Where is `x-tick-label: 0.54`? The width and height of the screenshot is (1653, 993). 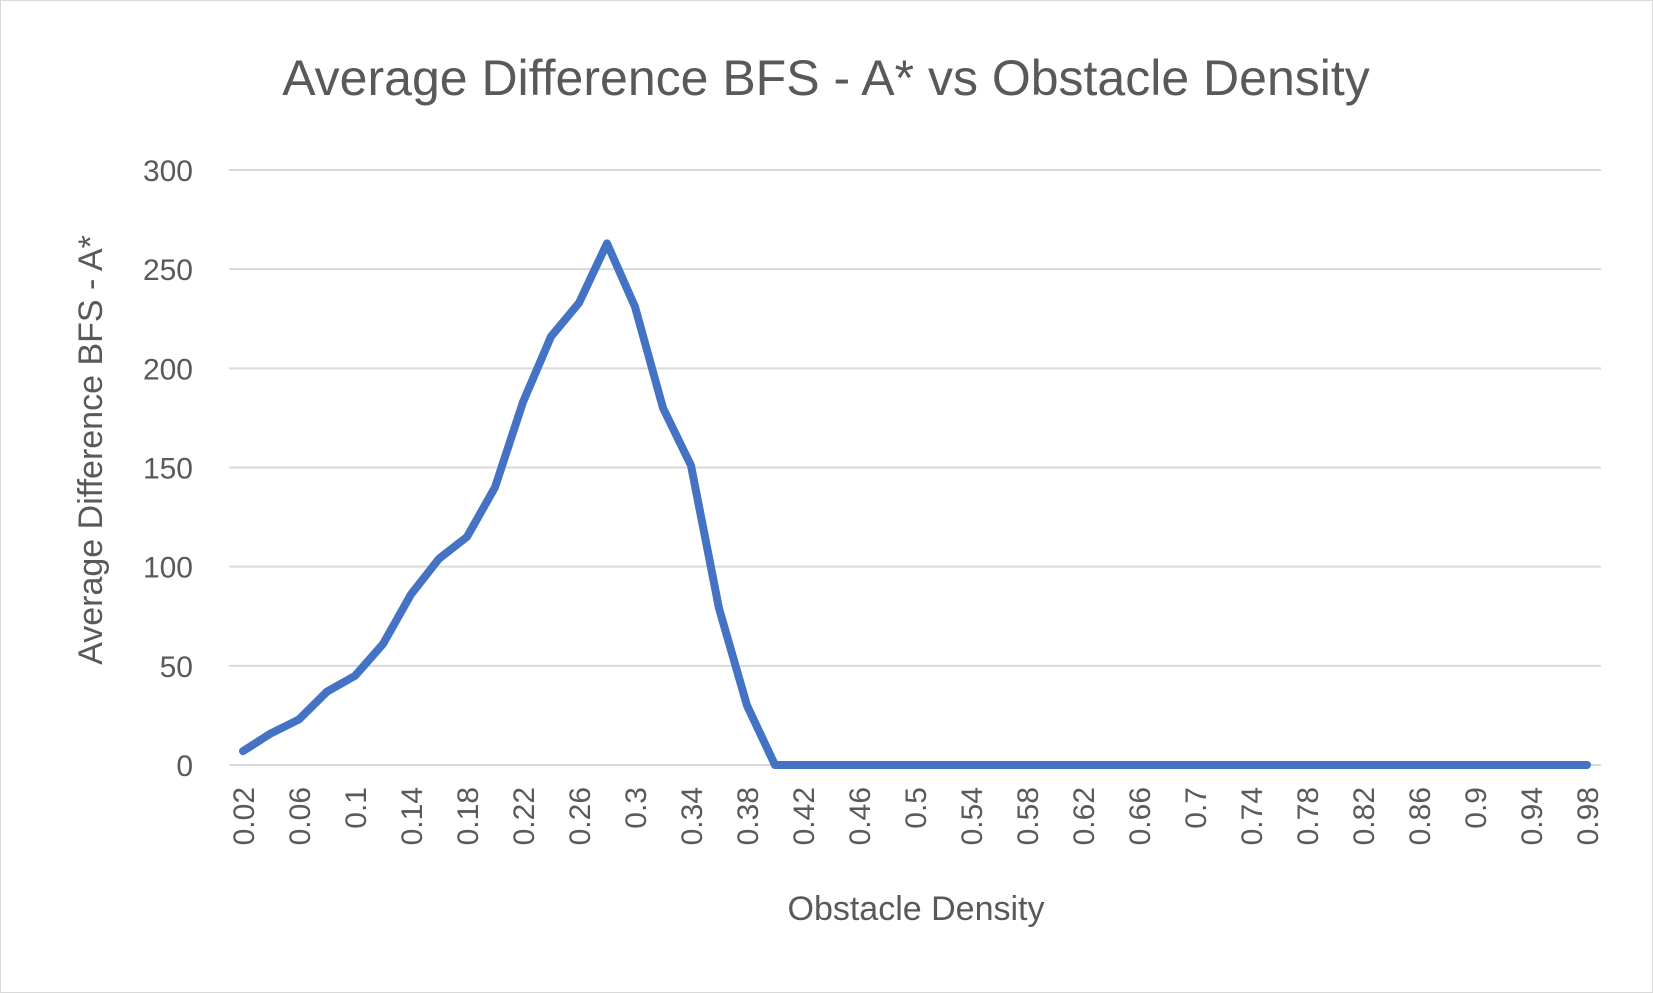 x-tick-label: 0.54 is located at coordinates (972, 816).